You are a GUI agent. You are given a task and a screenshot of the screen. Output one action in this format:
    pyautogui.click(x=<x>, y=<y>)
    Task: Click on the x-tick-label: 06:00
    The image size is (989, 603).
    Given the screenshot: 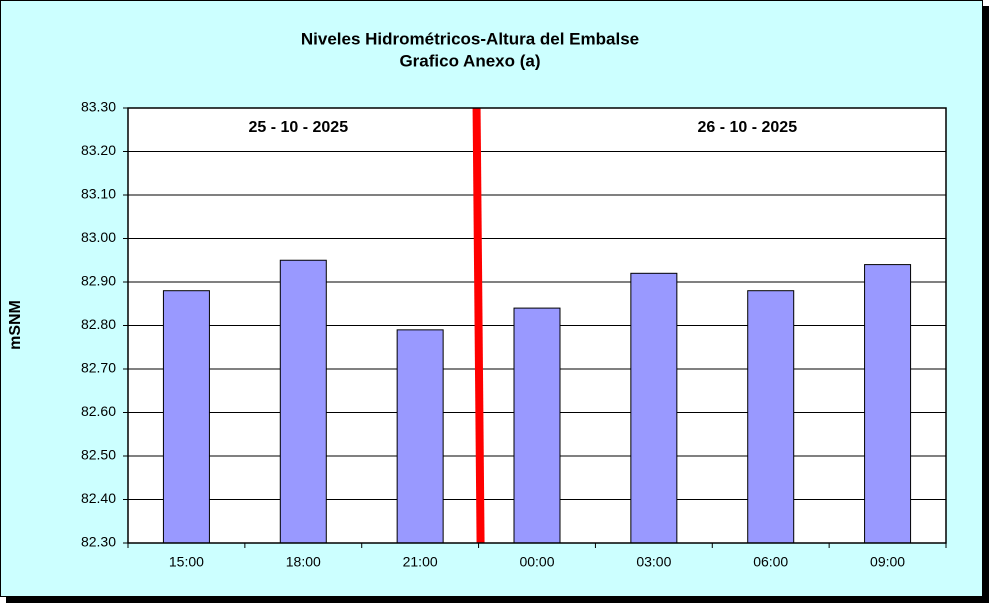 What is the action you would take?
    pyautogui.click(x=770, y=562)
    